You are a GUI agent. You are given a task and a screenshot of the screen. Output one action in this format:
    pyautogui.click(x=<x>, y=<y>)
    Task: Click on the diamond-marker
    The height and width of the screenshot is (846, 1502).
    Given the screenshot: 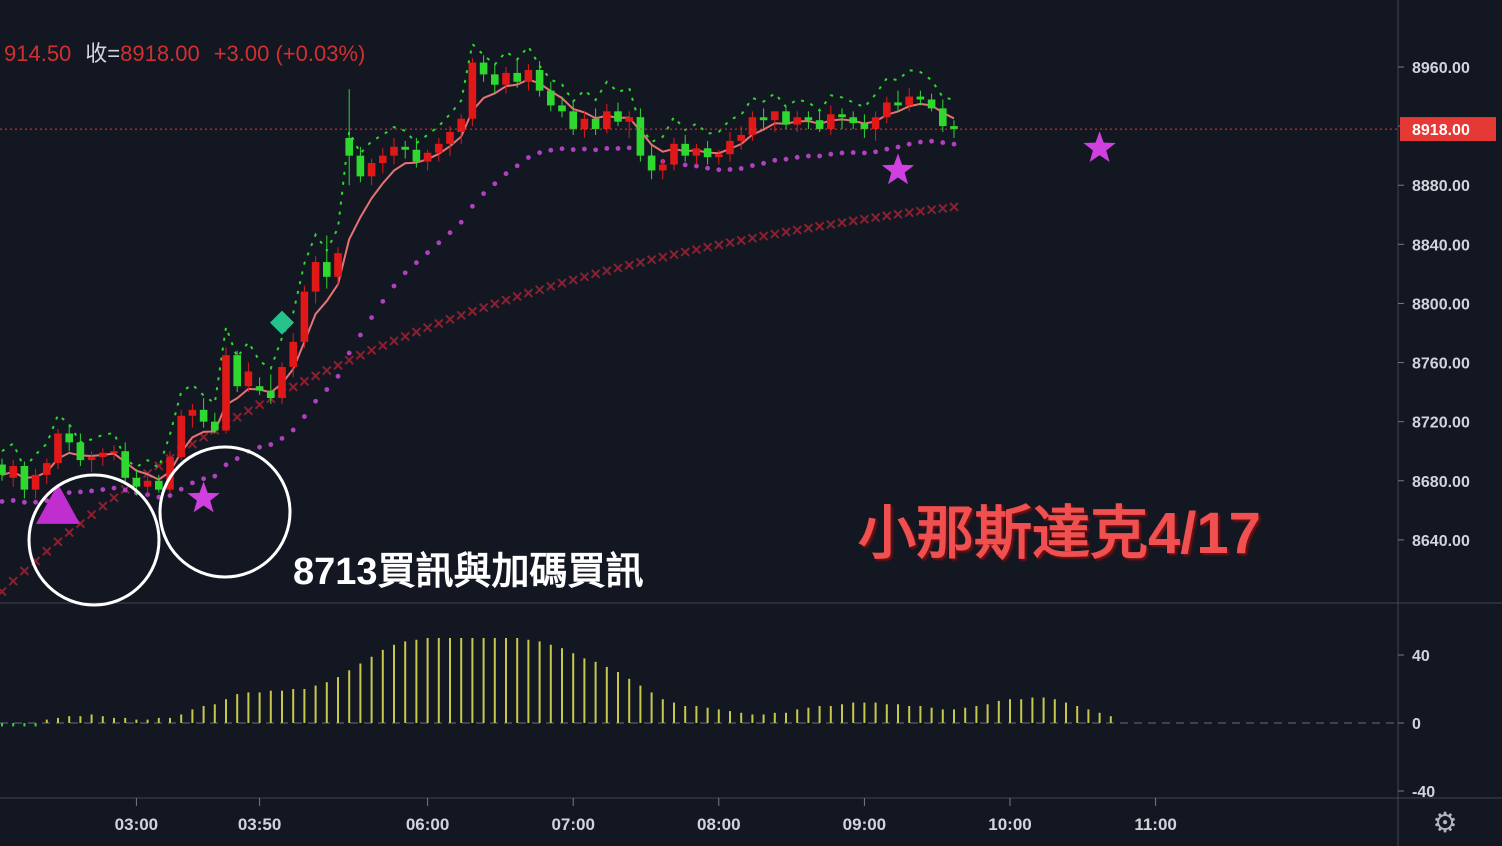 What is the action you would take?
    pyautogui.click(x=282, y=322)
    